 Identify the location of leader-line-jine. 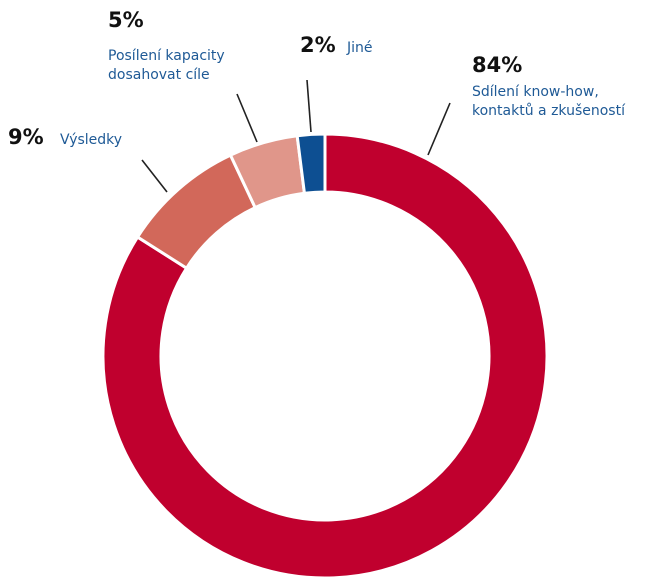
(309, 106).